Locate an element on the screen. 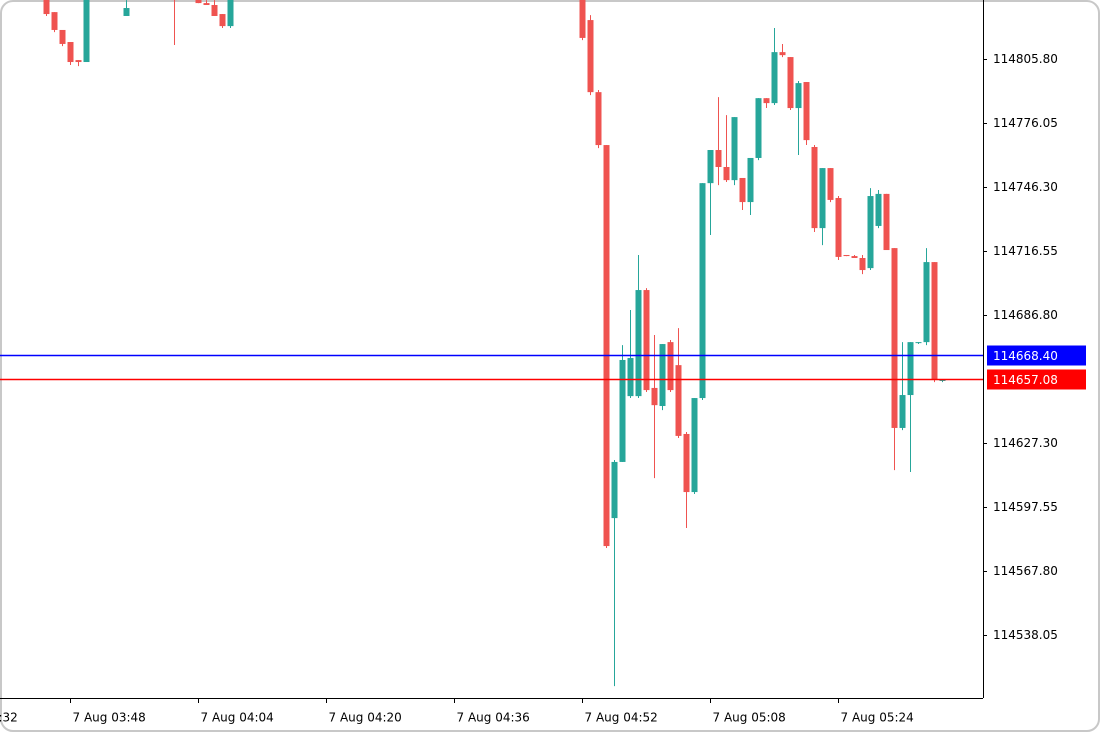 The image size is (1100, 732). x-tick-label: 7 Aug 03:32 is located at coordinates (9, 718).